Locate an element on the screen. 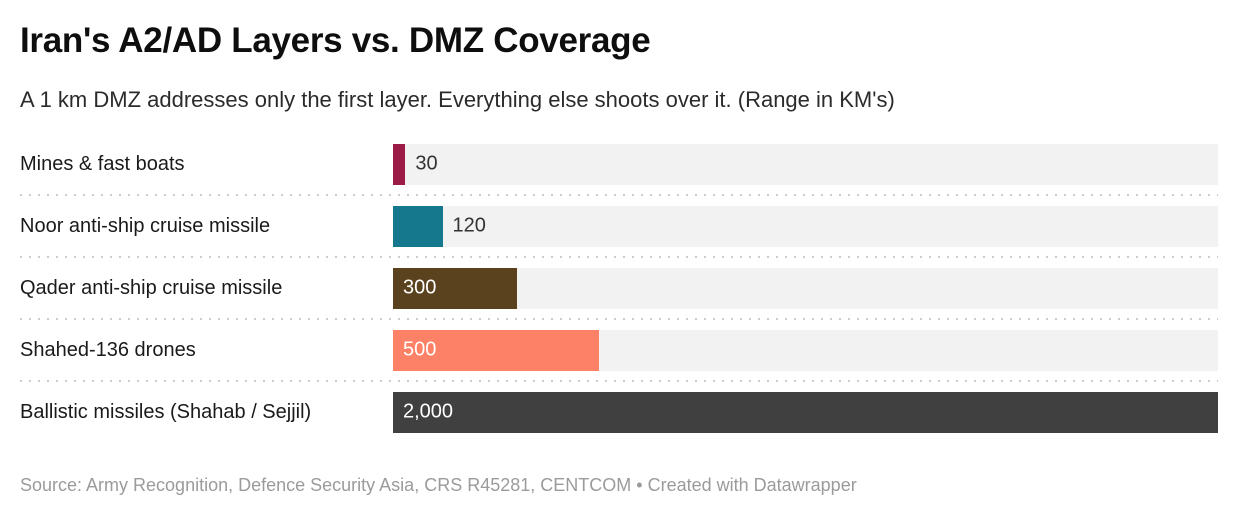  bar-track: 500 is located at coordinates (805, 350).